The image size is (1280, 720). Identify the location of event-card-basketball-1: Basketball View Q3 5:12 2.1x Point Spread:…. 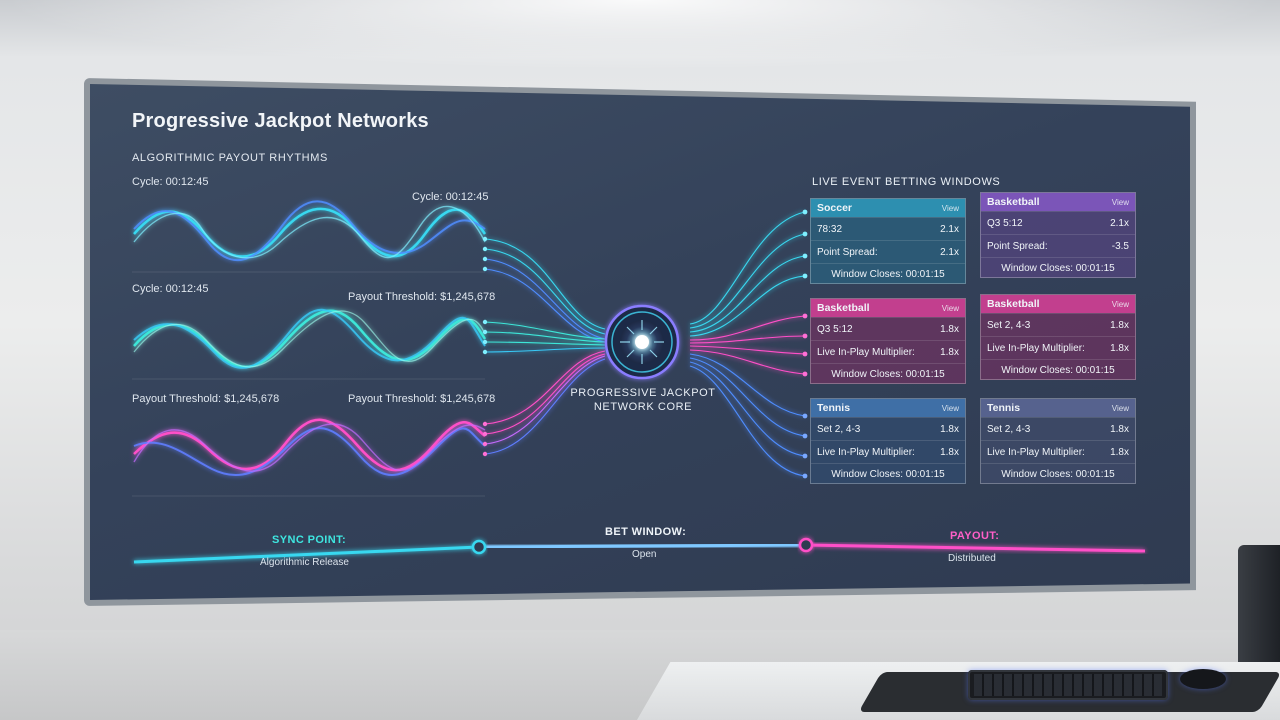
(1058, 235).